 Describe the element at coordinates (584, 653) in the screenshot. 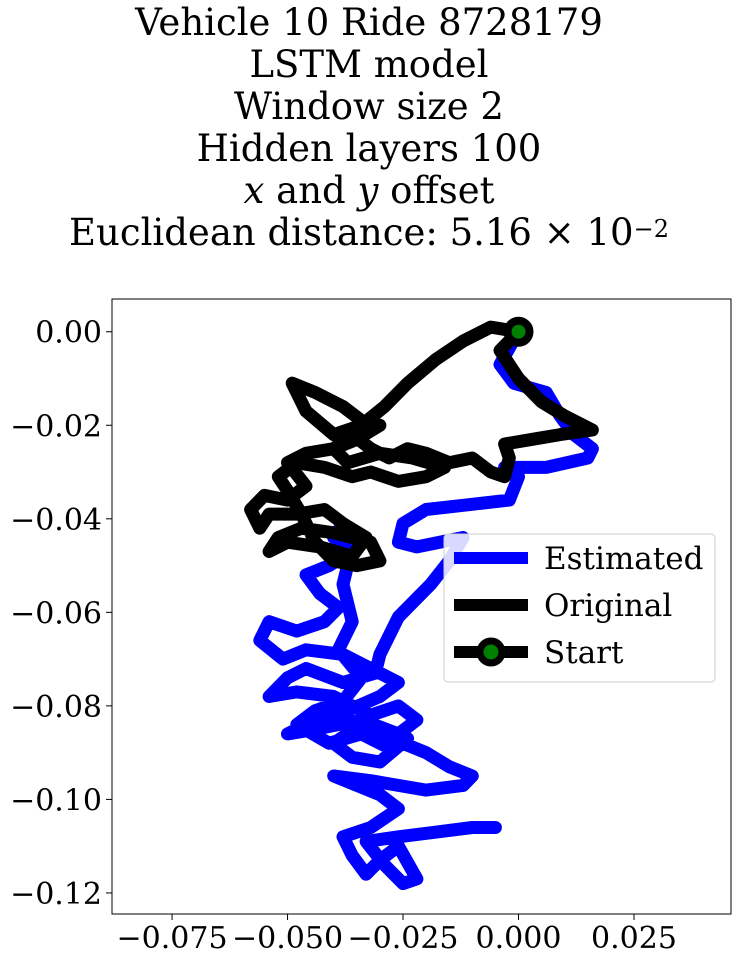

I see `legend-label-start: Start` at that location.